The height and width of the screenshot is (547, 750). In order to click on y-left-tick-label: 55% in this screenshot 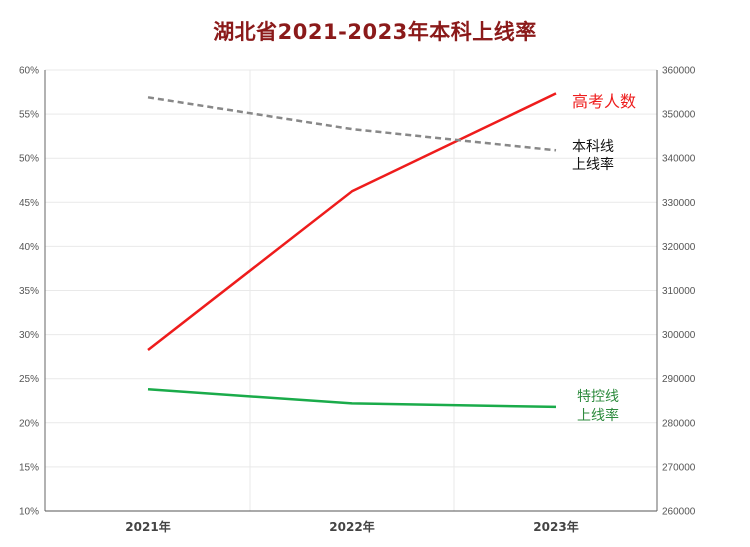, I will do `click(29, 115)`.